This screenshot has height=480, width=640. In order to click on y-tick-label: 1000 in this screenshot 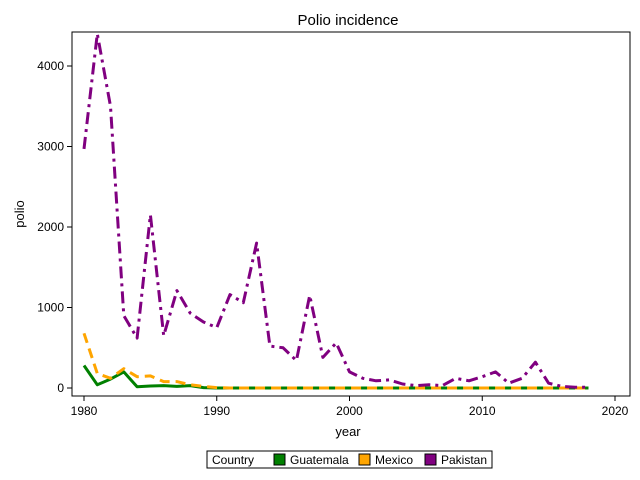, I will do `click(50, 308)`.